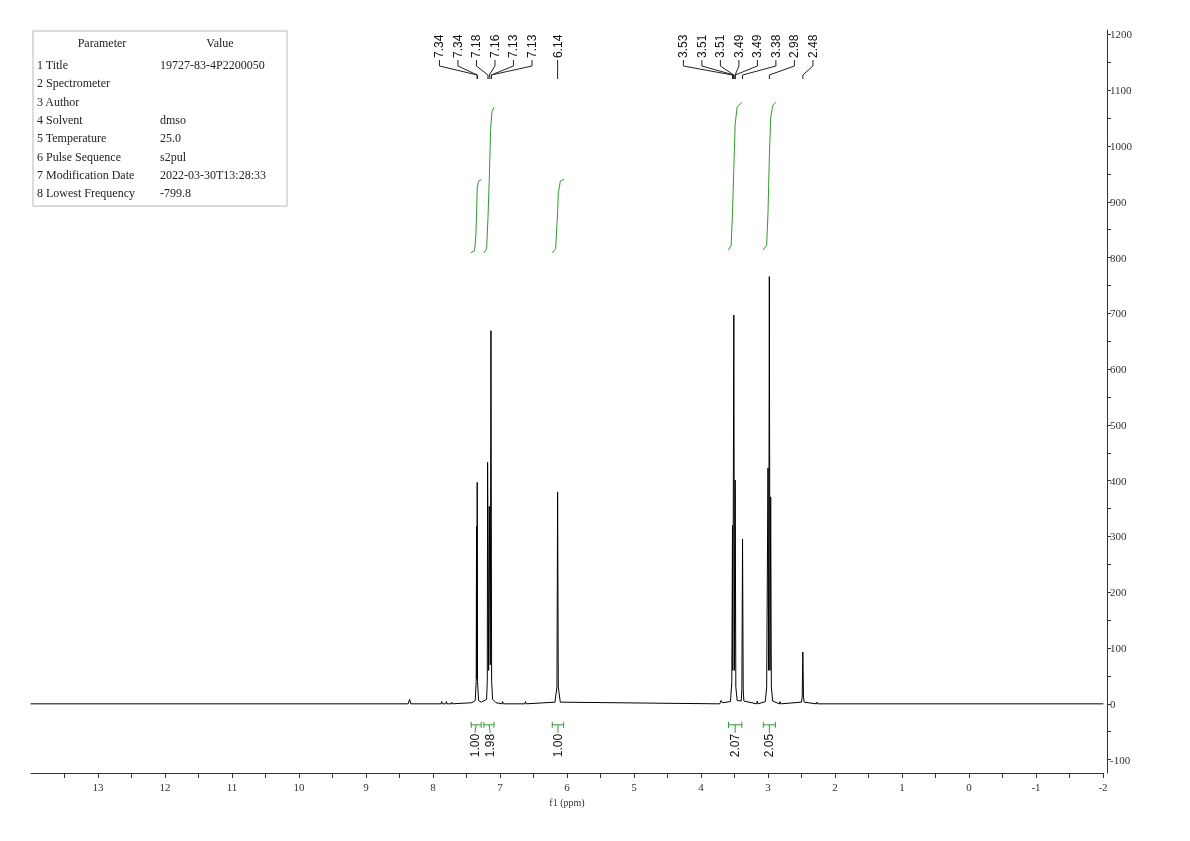 This screenshot has height=841, width=1190. Describe the element at coordinates (1118, 536) in the screenshot. I see `y-tick-label: 300` at that location.